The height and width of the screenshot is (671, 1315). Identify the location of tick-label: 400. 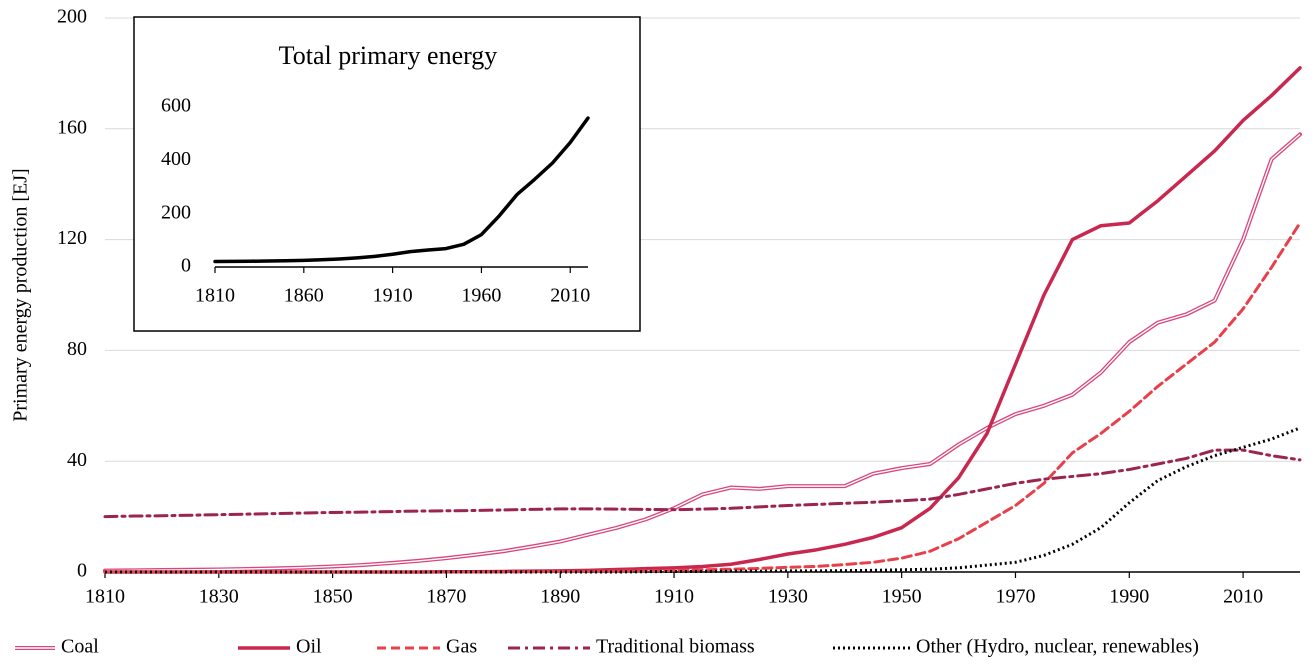
(176, 159).